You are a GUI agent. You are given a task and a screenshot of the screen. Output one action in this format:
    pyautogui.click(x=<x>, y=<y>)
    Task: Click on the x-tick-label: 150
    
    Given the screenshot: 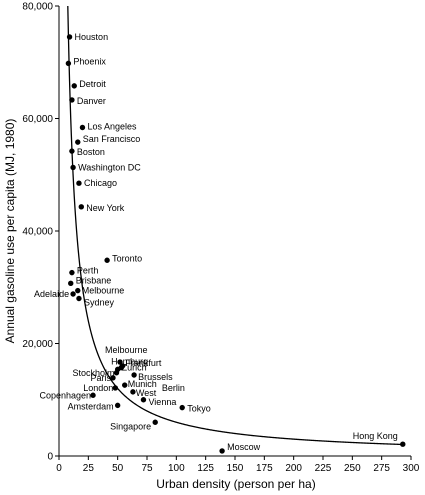 What is the action you would take?
    pyautogui.click(x=235, y=468)
    